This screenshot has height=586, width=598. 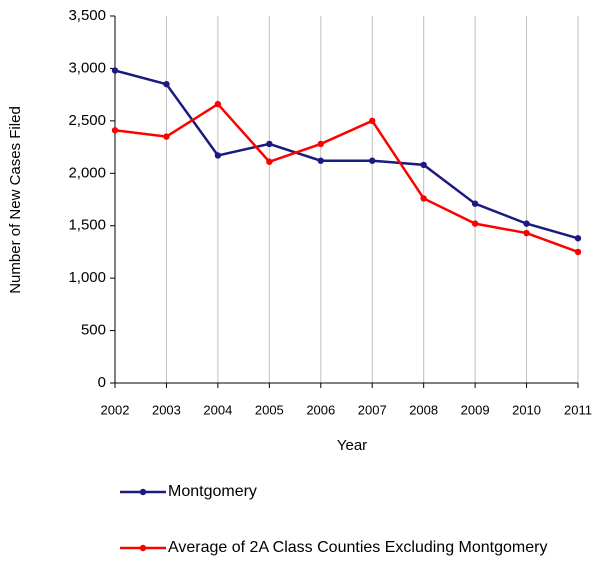 What do you see at coordinates (269, 409) in the screenshot?
I see `x-tick-label: 2005` at bounding box center [269, 409].